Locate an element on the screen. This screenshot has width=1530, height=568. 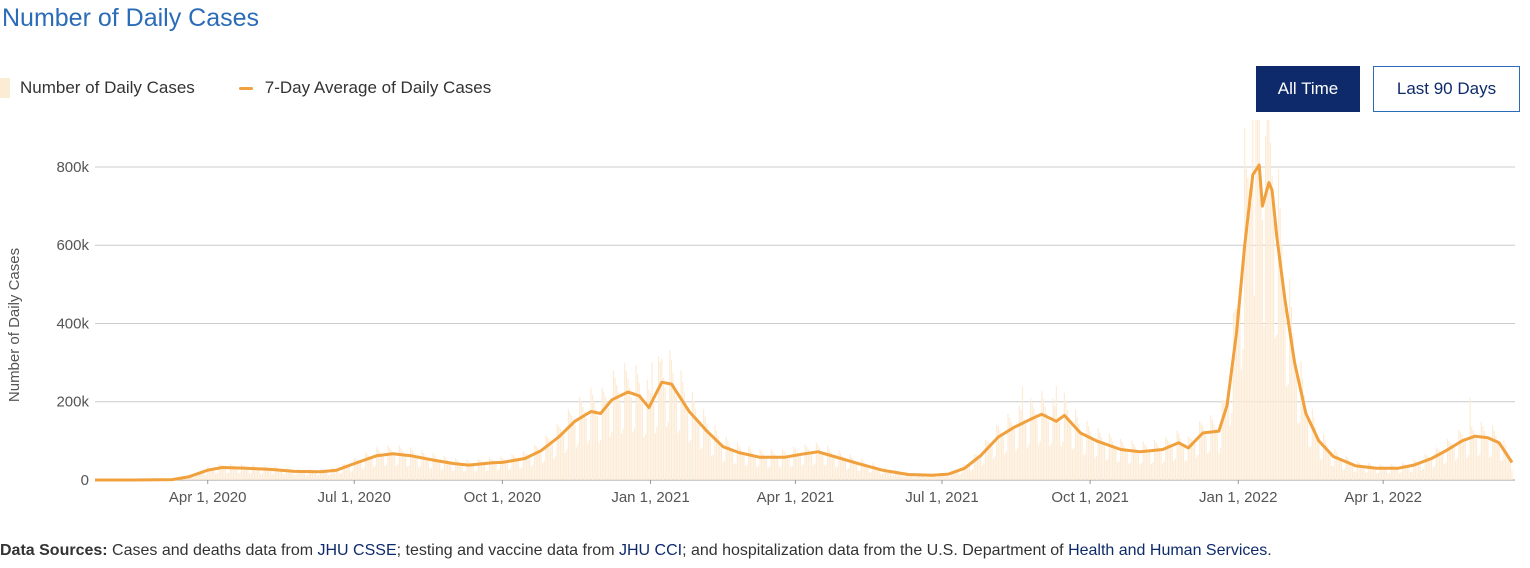
legend-item-average: 7-Day Average of Daily Cases is located at coordinates (364, 88).